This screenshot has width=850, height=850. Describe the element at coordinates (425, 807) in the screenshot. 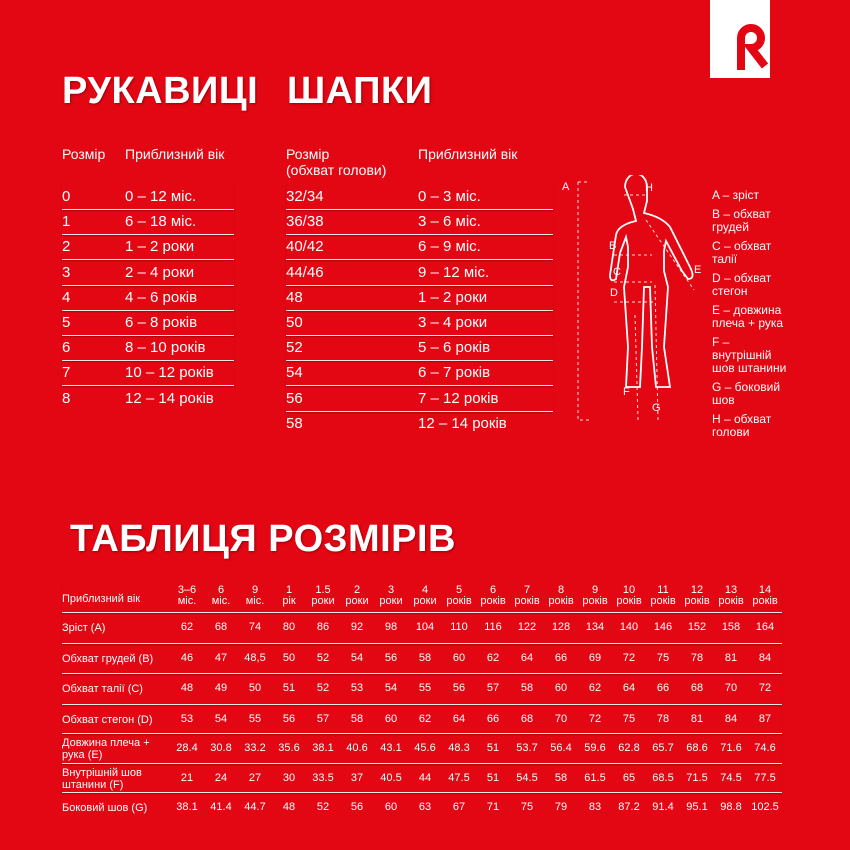

I see `value-cell: 63` at that location.